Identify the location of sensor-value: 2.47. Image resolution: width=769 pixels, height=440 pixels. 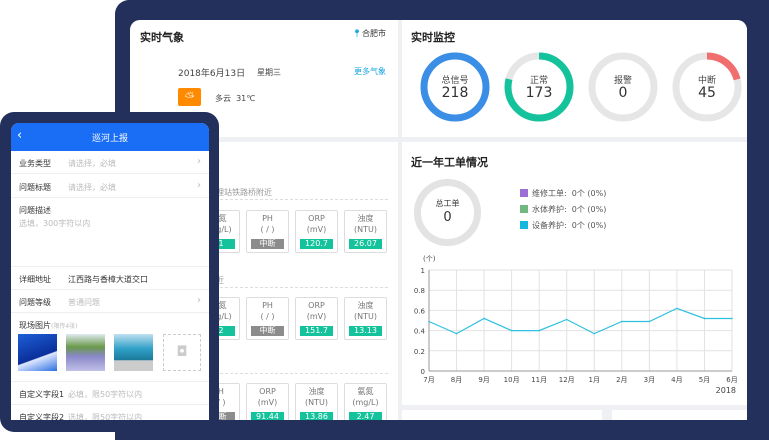
(365, 416).